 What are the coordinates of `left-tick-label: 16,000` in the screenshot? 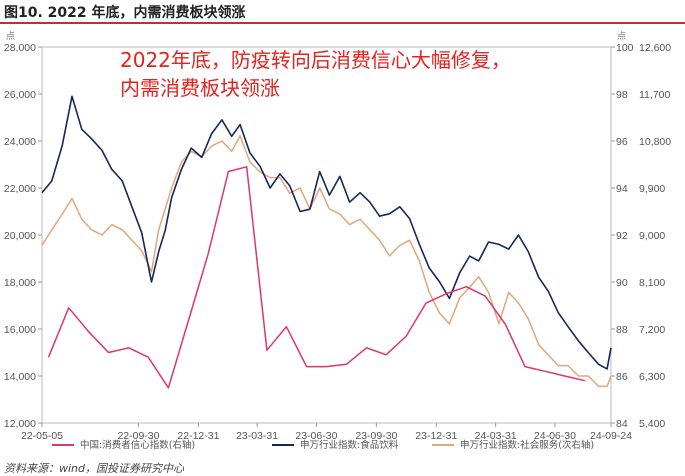 It's located at (20, 330).